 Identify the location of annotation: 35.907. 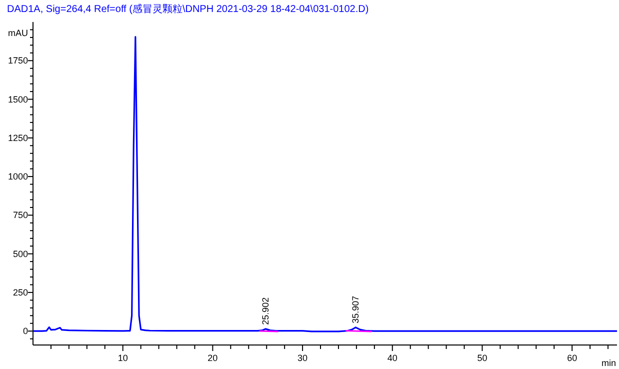
(355, 310).